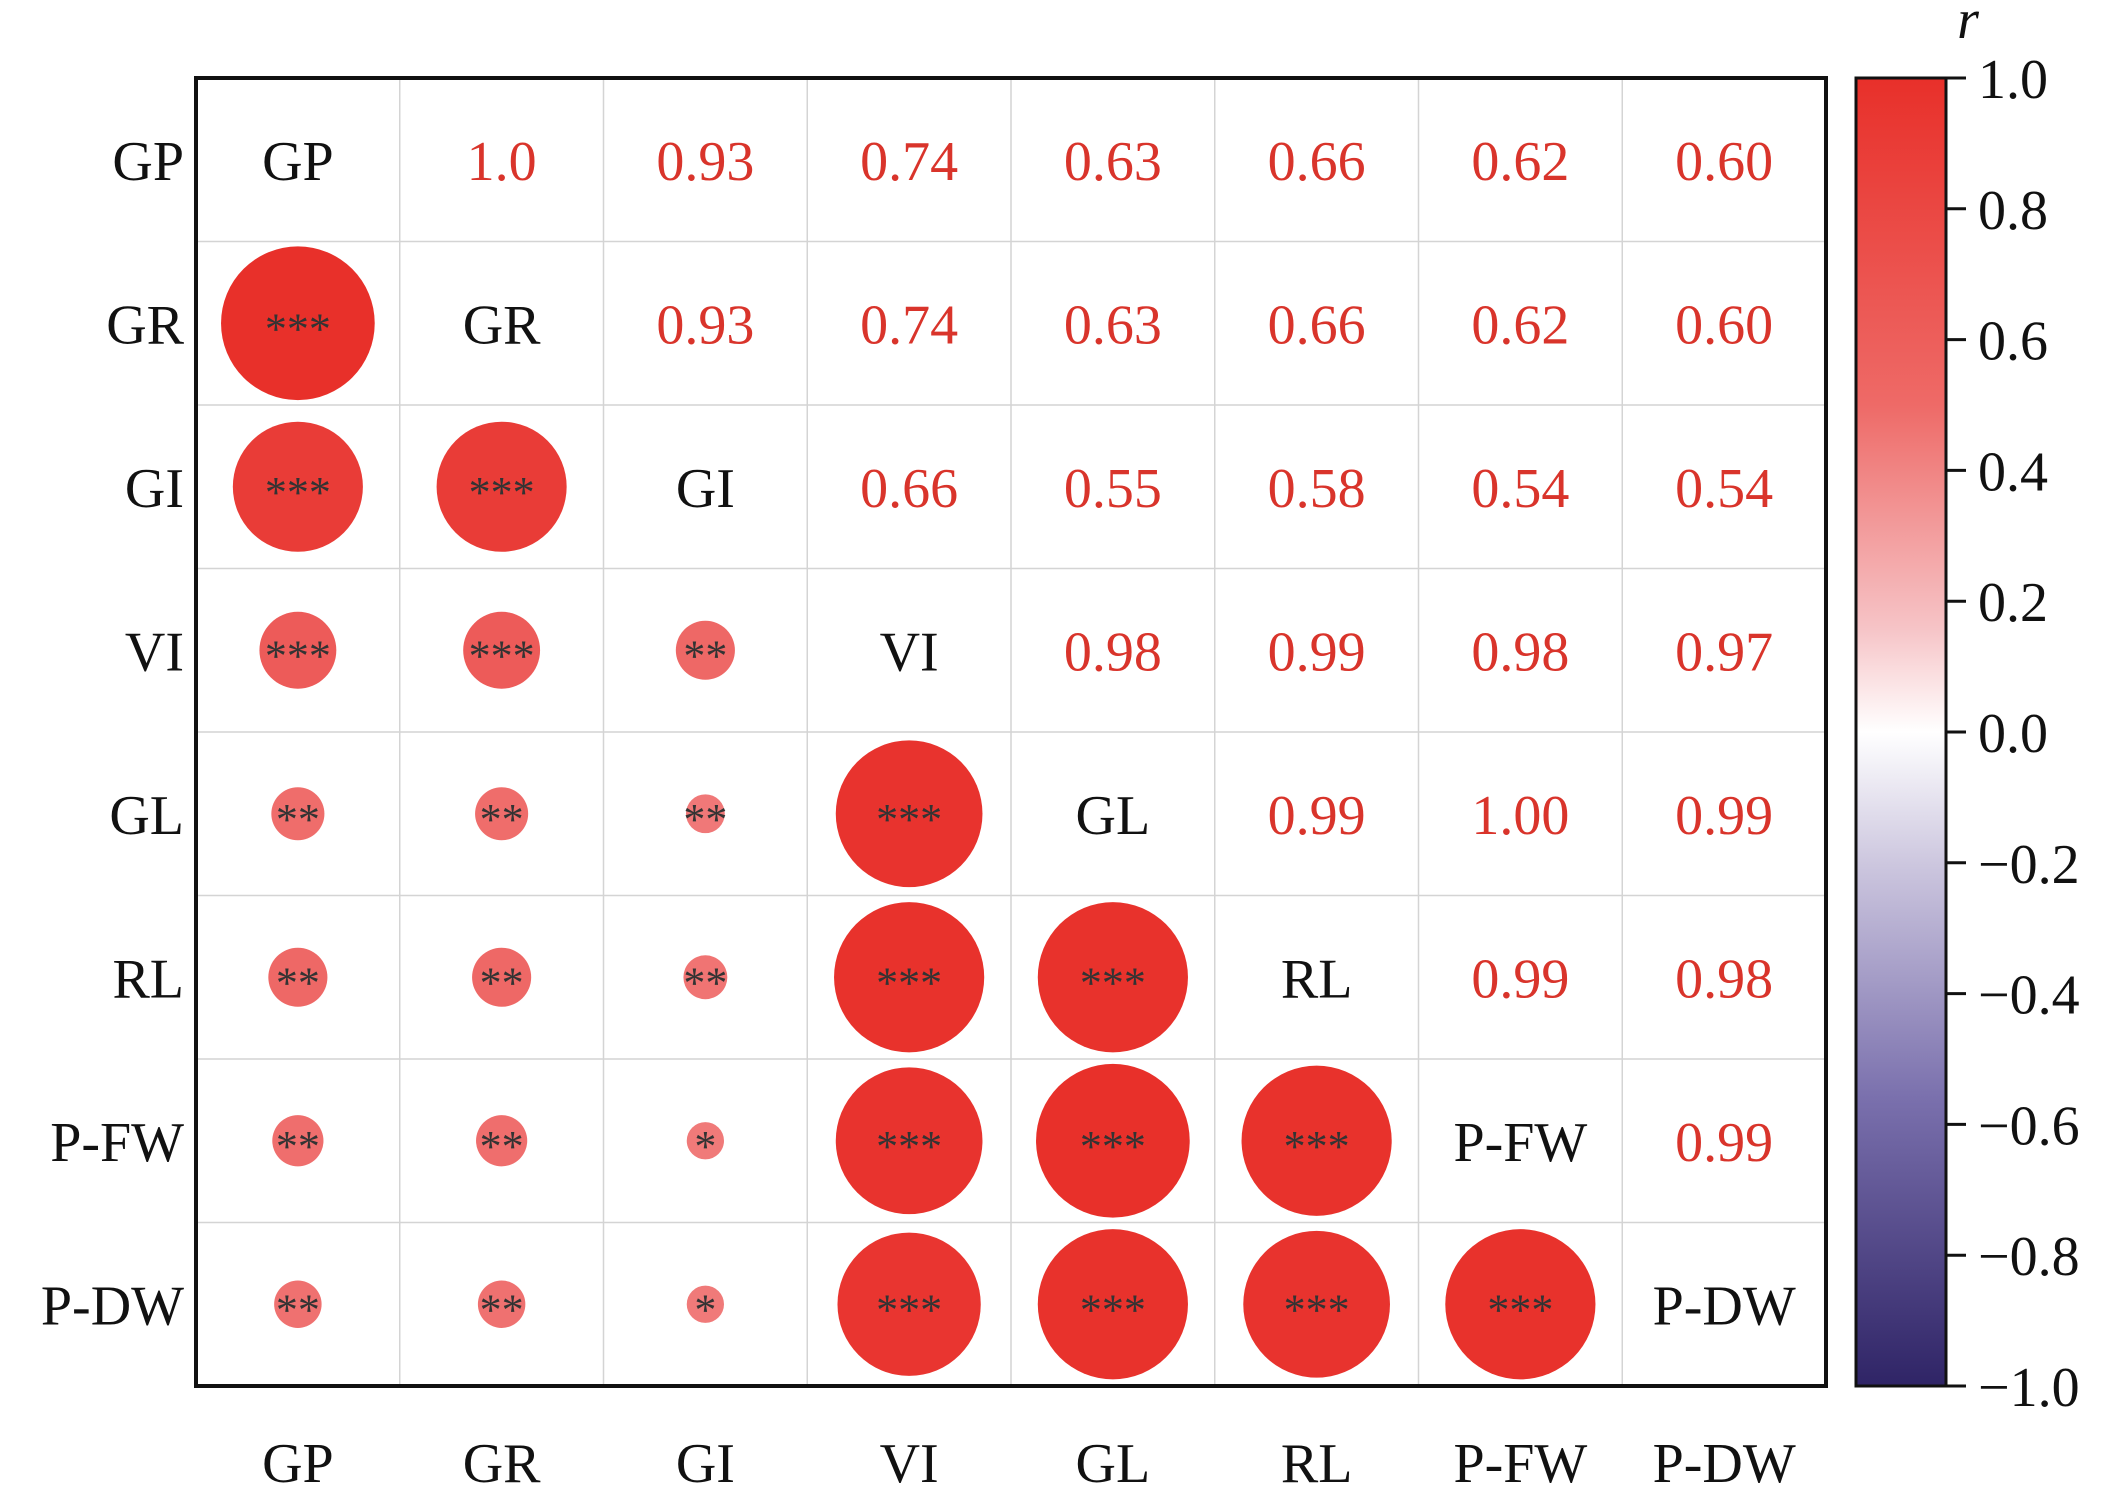 The width and height of the screenshot is (2126, 1496). What do you see at coordinates (298, 162) in the screenshot?
I see `diagonal-label-gp: GP` at bounding box center [298, 162].